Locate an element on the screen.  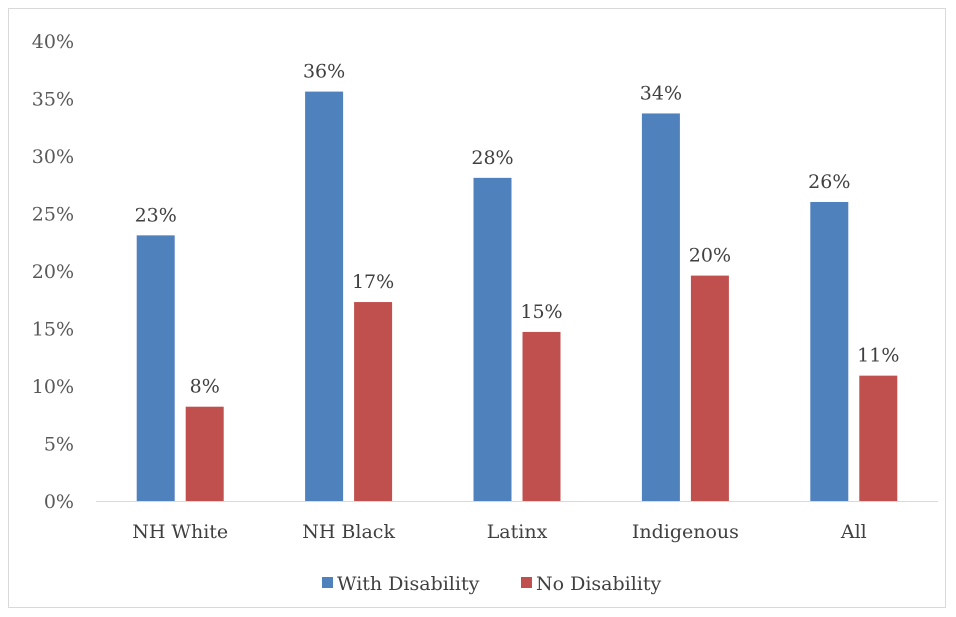
data-label: 36% is located at coordinates (324, 72).